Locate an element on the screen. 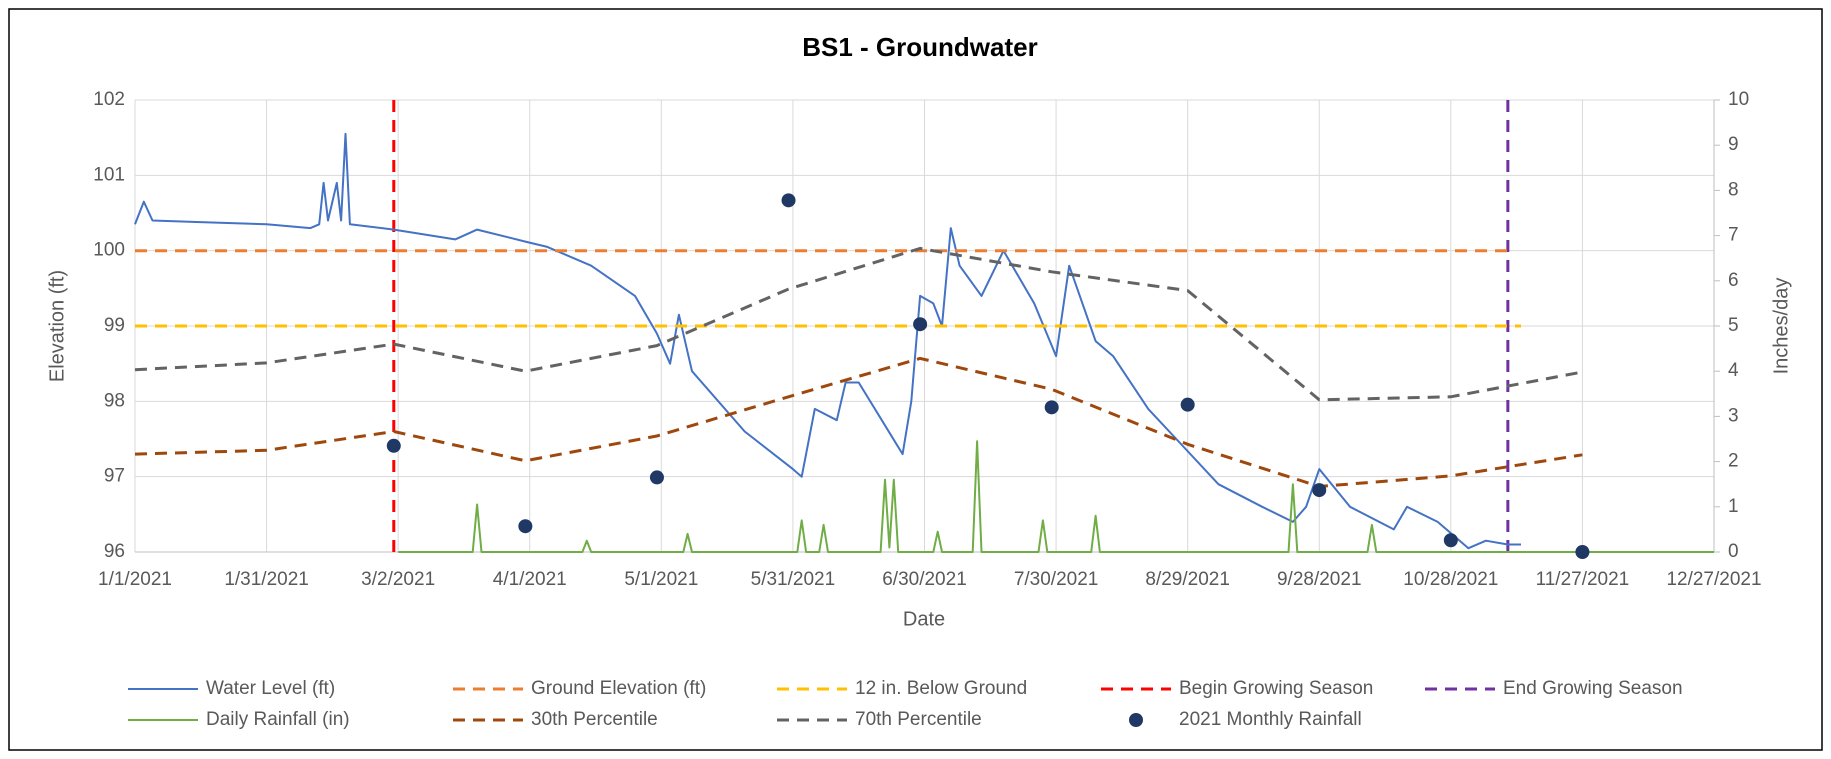  y-tick-label: 96 is located at coordinates (114, 551).